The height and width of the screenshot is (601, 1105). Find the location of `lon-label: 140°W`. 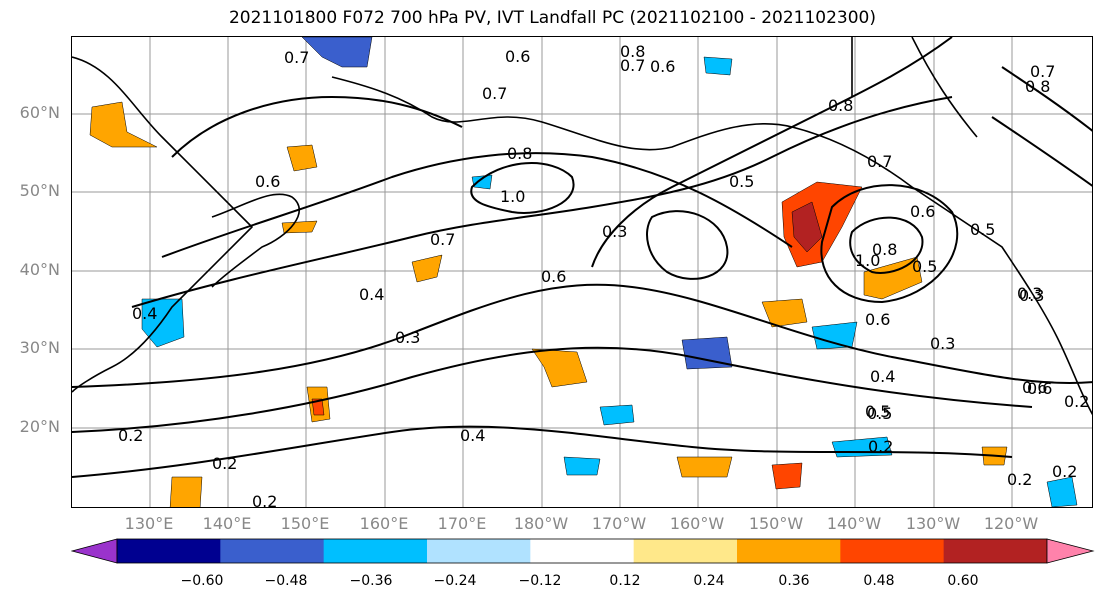

lon-label: 140°W is located at coordinates (854, 523).